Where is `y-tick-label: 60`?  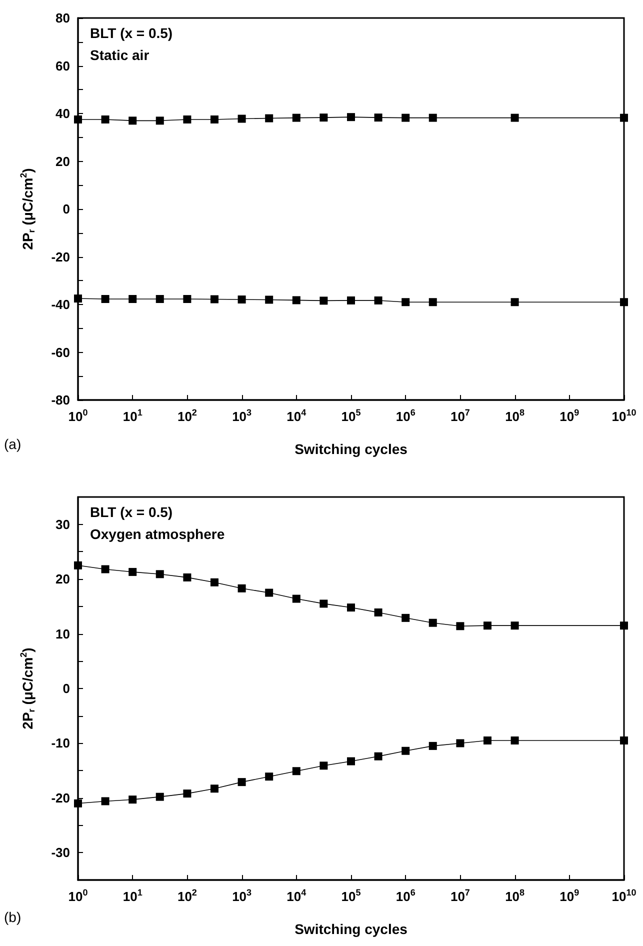 y-tick-label: 60 is located at coordinates (63, 66).